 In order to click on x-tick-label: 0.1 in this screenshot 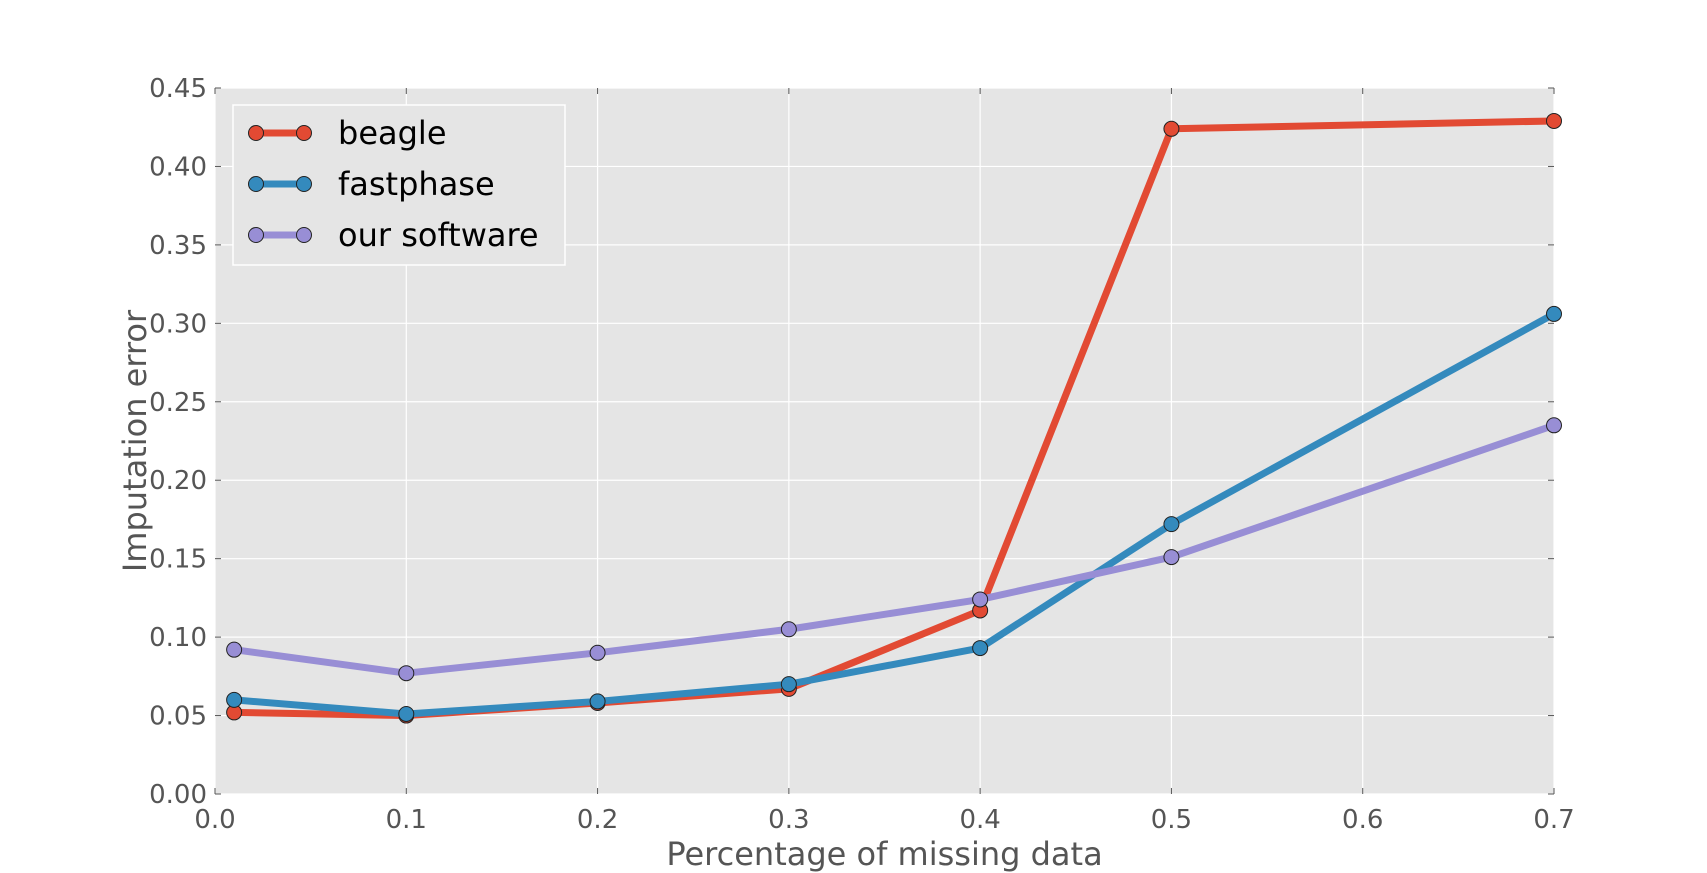, I will do `click(406, 820)`.